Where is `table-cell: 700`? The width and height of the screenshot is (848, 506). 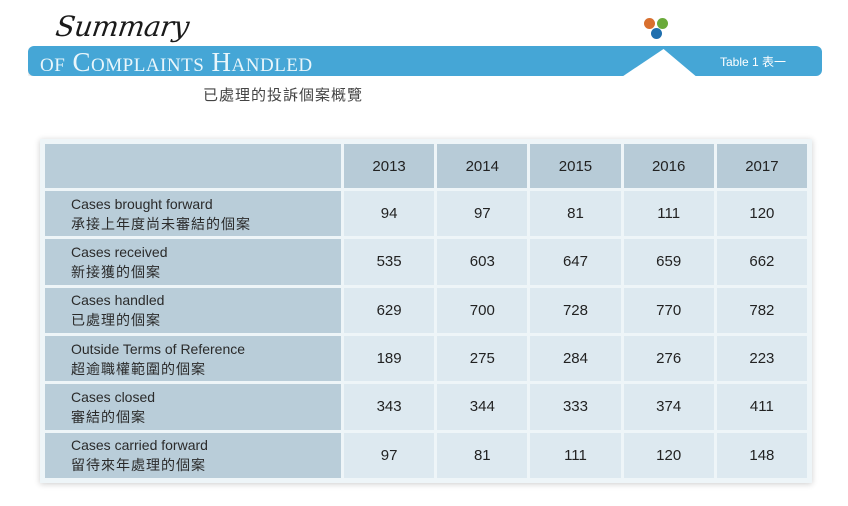
table-cell: 700 is located at coordinates (482, 310).